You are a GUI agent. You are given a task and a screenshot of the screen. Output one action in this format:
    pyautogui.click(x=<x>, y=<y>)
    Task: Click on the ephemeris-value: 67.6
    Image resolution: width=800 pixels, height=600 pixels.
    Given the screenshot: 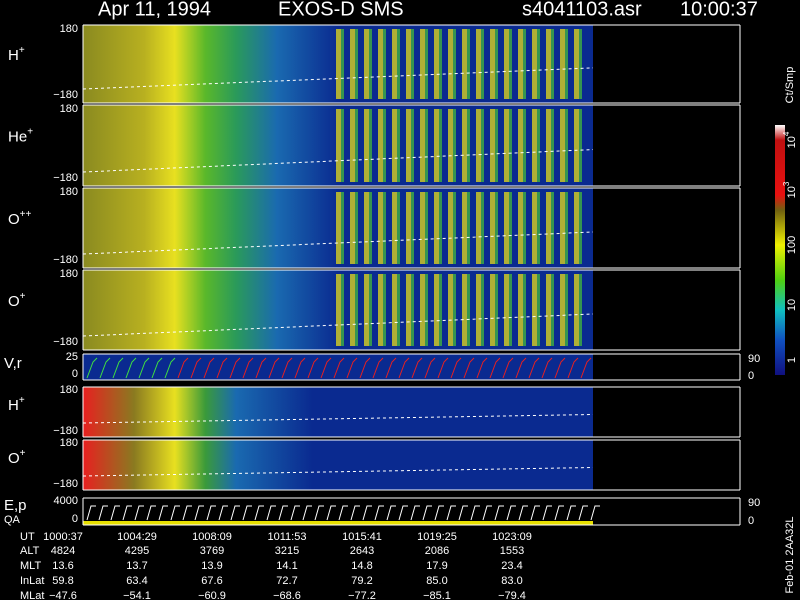 What is the action you would take?
    pyautogui.click(x=211, y=581)
    